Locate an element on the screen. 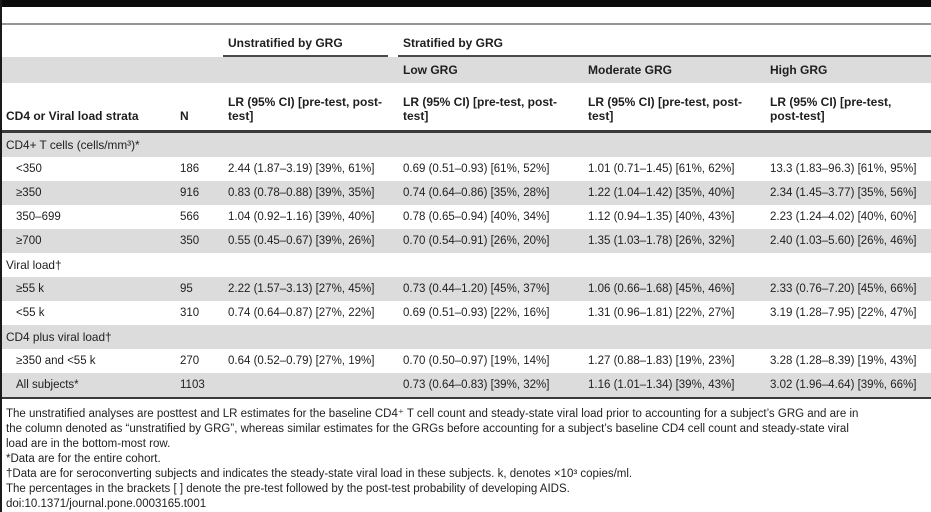  footnote-paragraph-line: load are in the bottom-most row. is located at coordinates (88, 444).